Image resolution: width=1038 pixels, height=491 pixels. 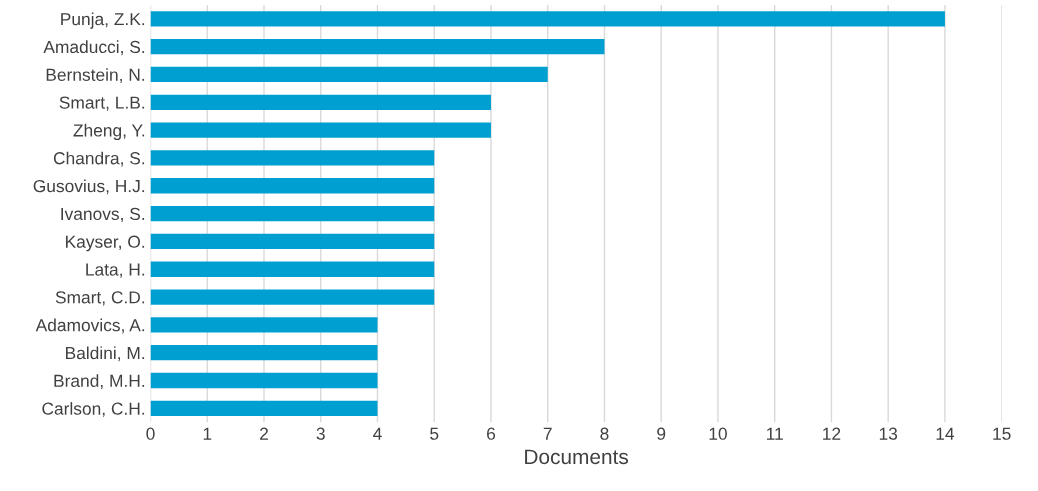 I want to click on x-tick-label: 11, so click(x=775, y=433).